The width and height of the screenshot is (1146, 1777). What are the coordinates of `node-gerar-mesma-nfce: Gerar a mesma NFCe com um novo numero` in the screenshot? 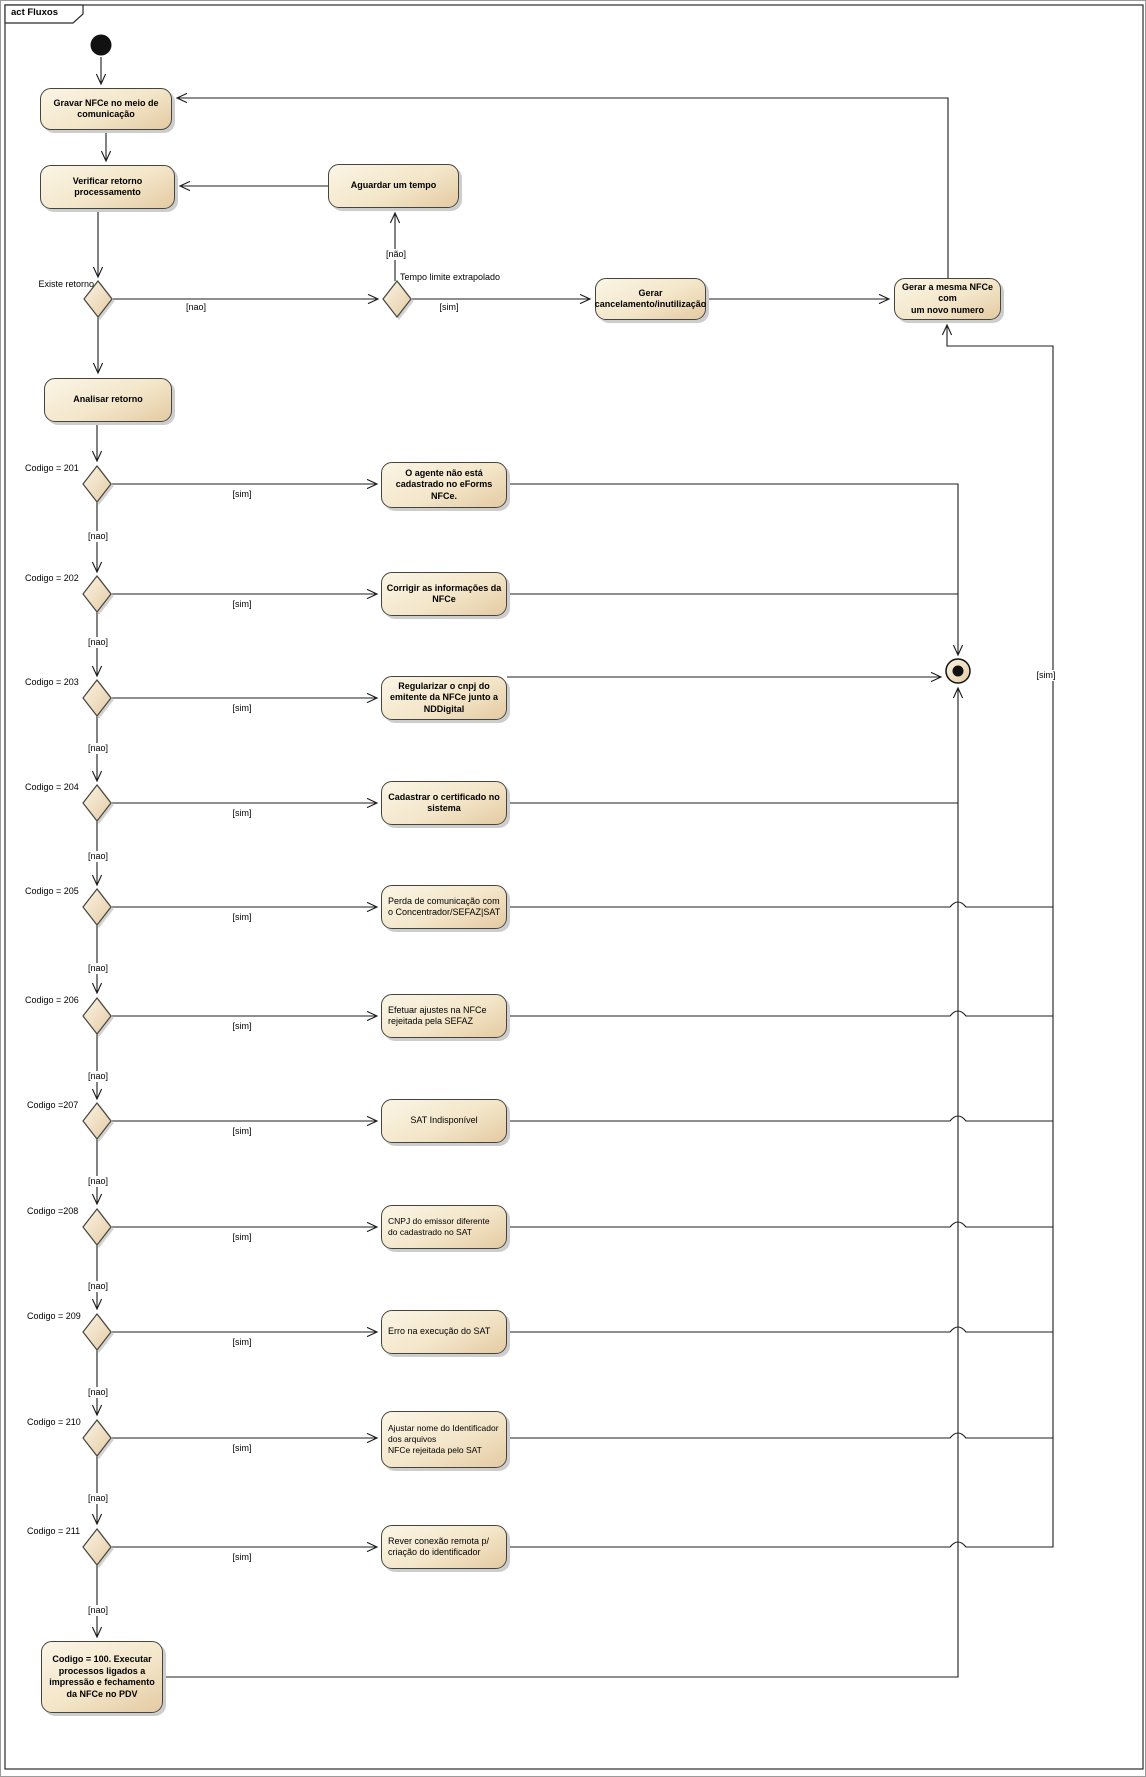 It's located at (947, 299).